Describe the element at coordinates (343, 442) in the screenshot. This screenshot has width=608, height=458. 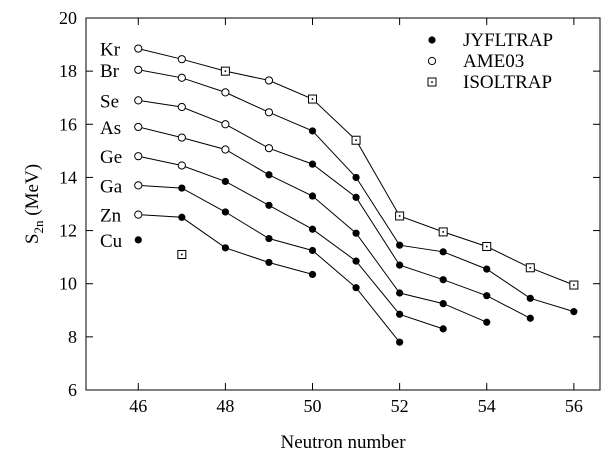
I see `x-axis-label: Neutron number` at that location.